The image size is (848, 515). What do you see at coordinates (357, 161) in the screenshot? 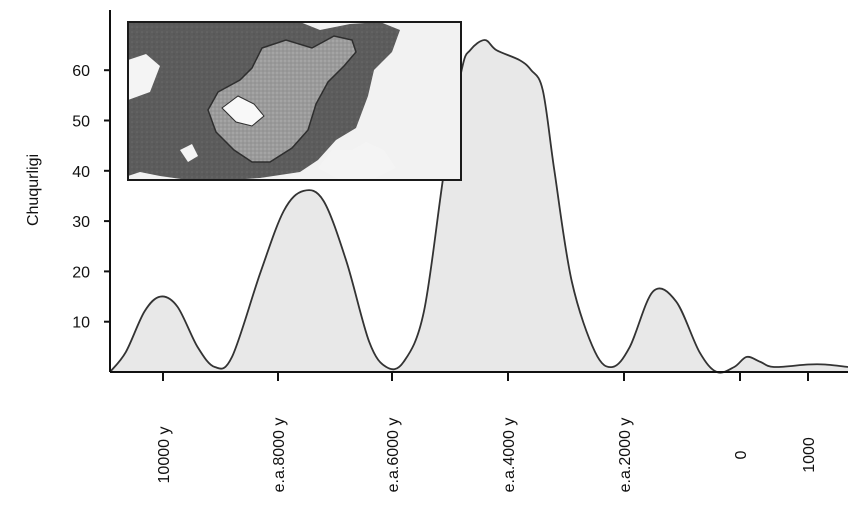
I see `white-land-bottom` at bounding box center [357, 161].